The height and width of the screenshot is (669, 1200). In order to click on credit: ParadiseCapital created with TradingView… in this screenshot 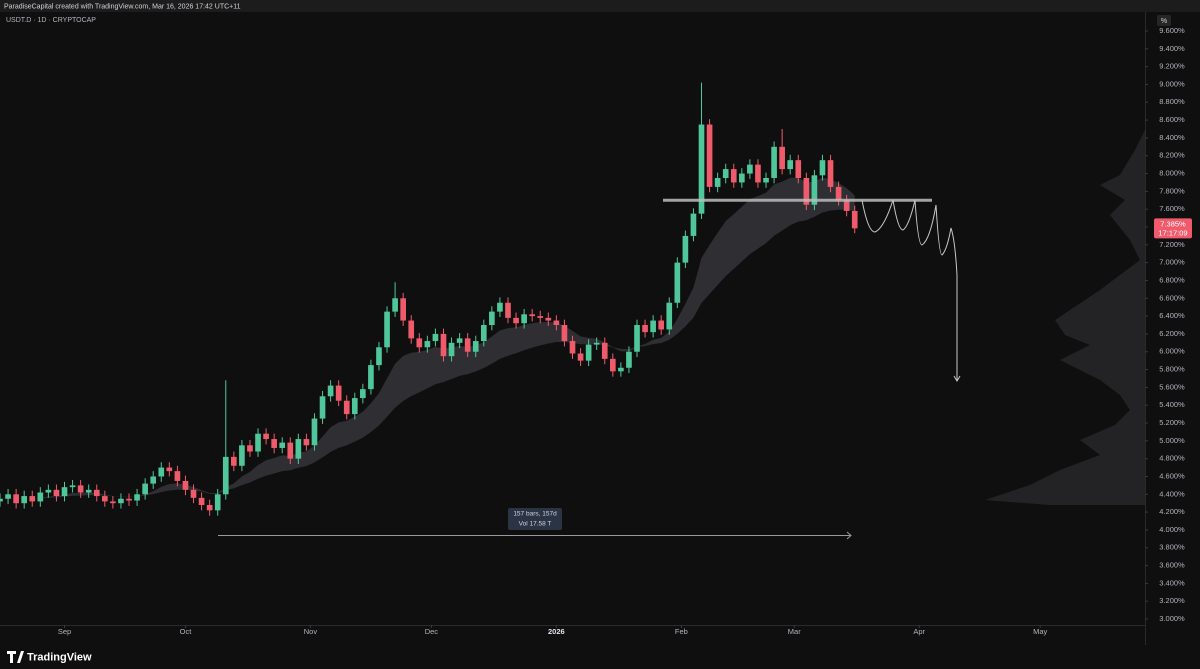, I will do `click(122, 6)`.